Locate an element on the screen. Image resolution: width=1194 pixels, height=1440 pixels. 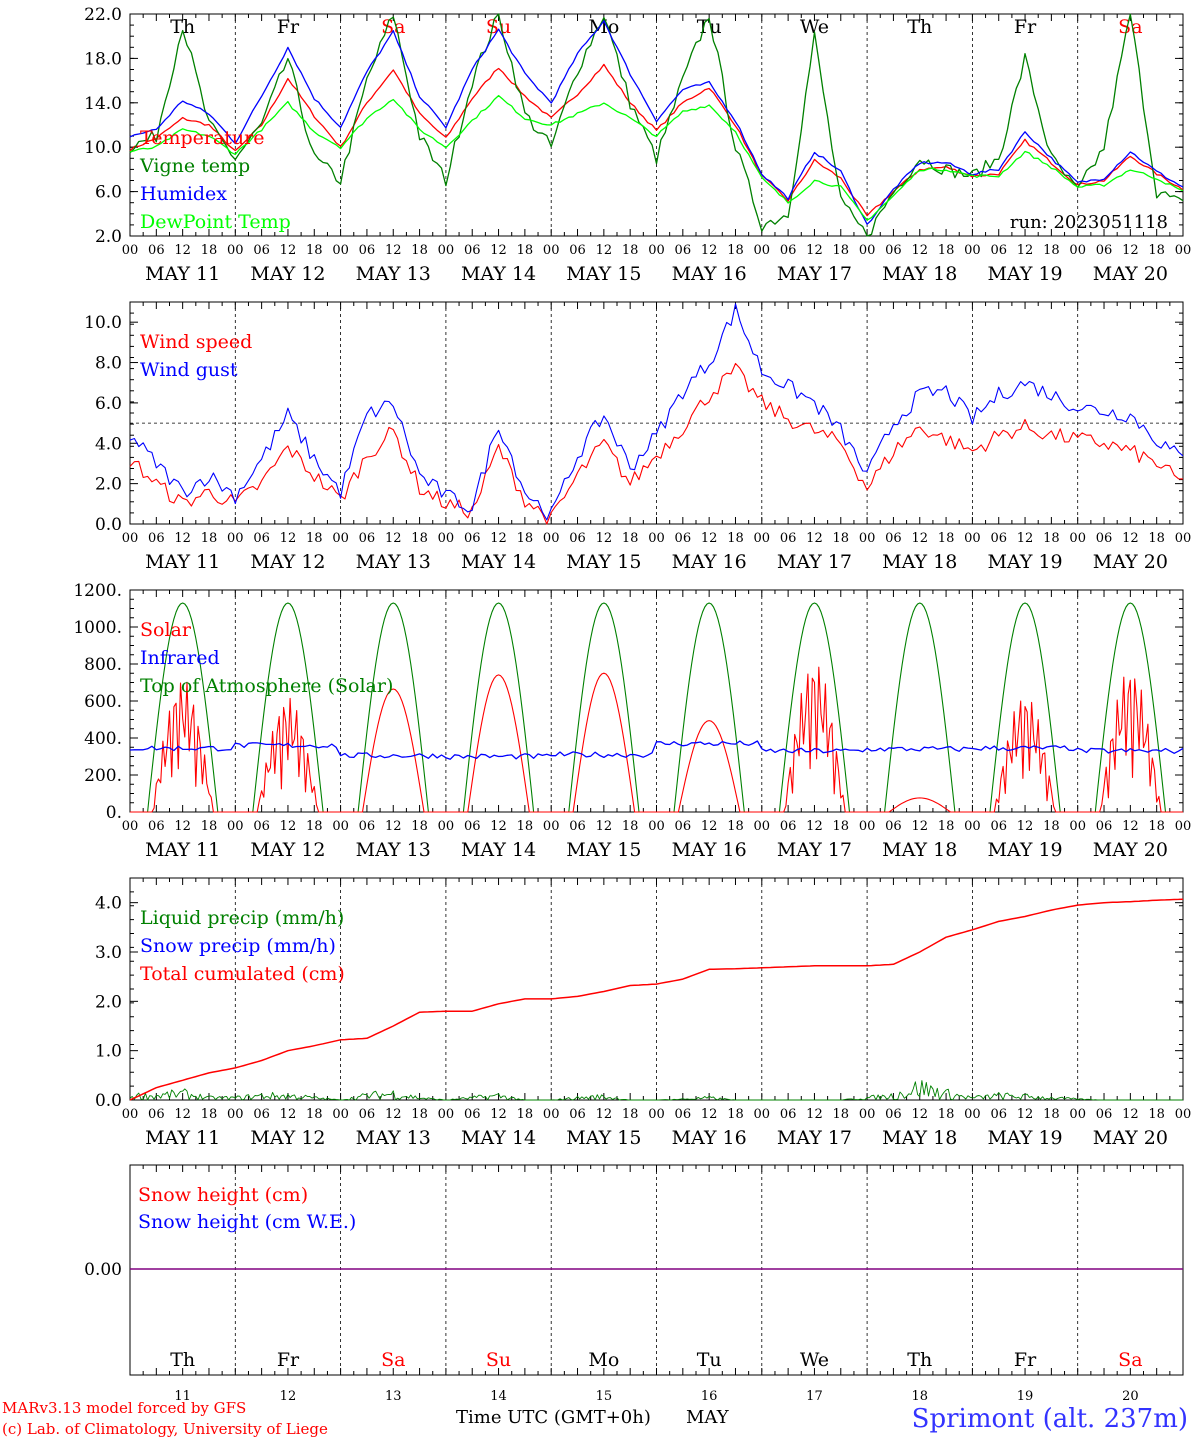
date-label: MAY 17 is located at coordinates (814, 562).